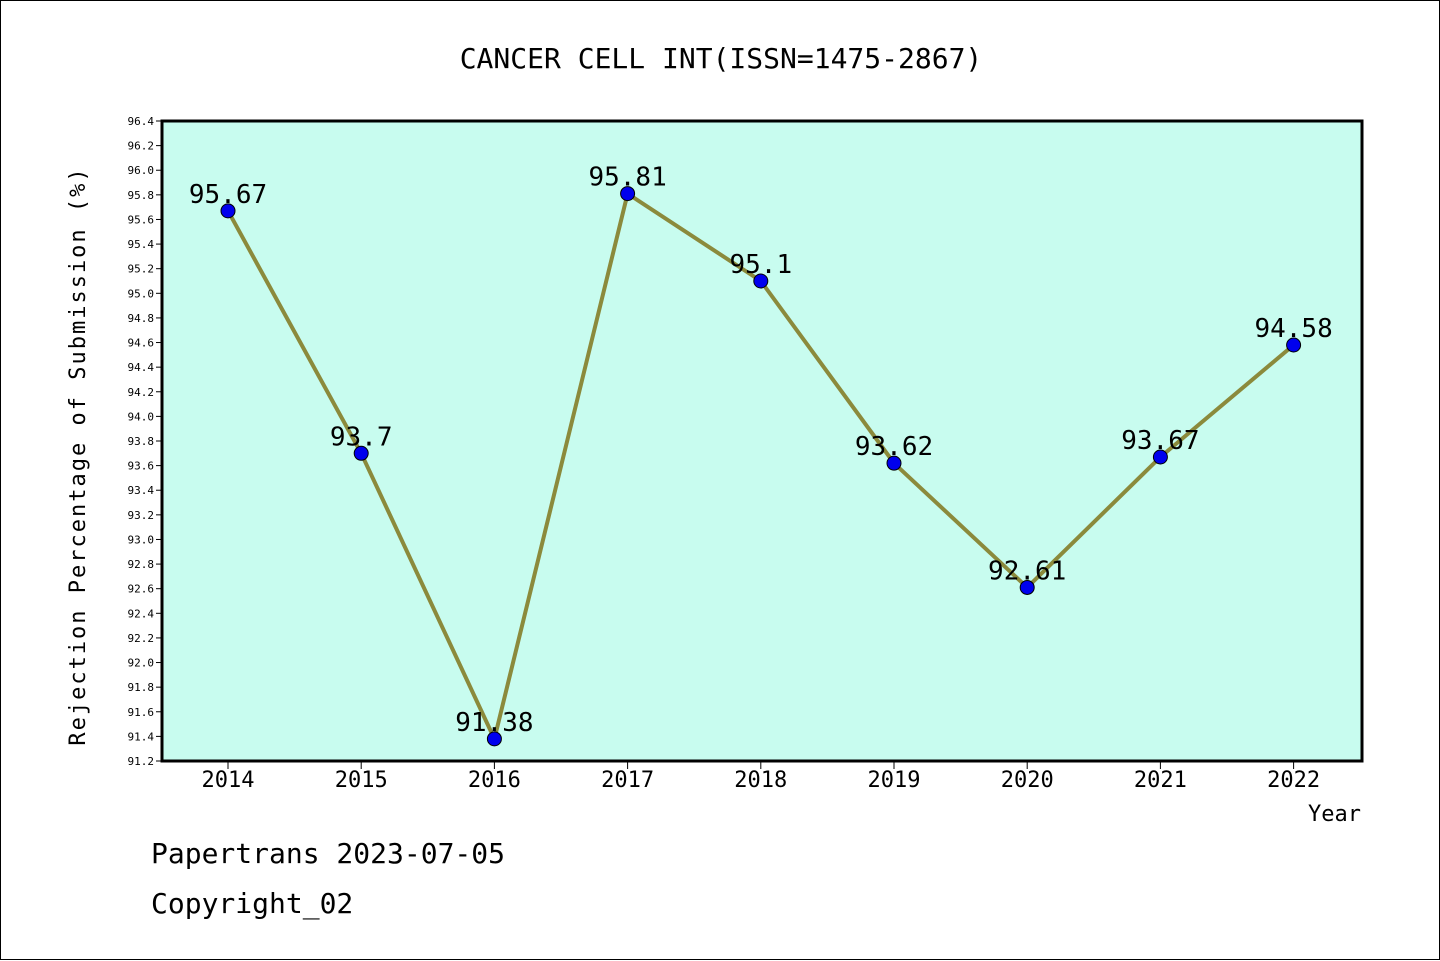 The width and height of the screenshot is (1440, 961). What do you see at coordinates (494, 780) in the screenshot?
I see `x-tick-label: 2016` at bounding box center [494, 780].